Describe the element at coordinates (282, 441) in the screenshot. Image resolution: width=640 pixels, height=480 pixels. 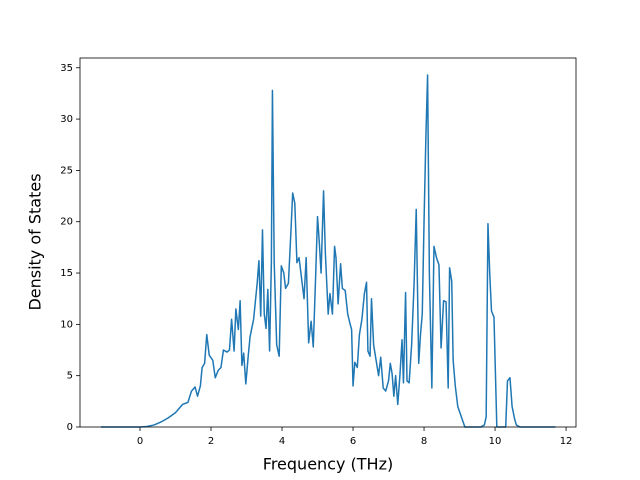
I see `x-tick-label: 4` at that location.